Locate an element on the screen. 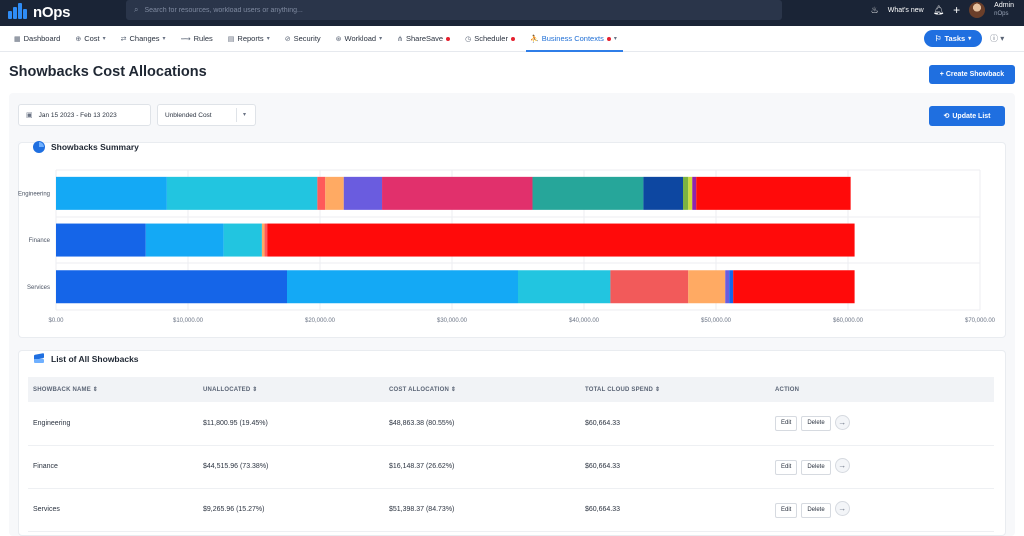  flame-icon: ♨ is located at coordinates (874, 9).